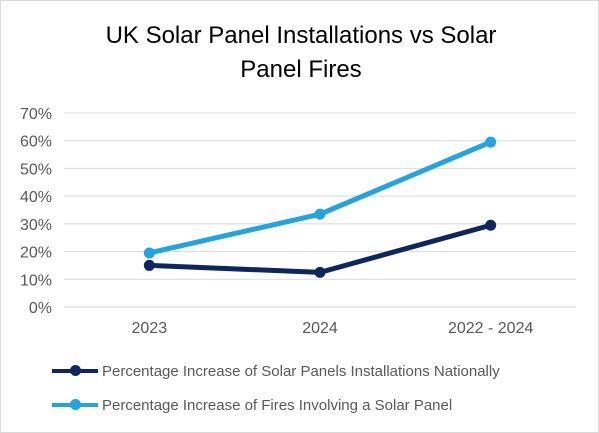 This screenshot has width=599, height=433. What do you see at coordinates (36, 114) in the screenshot?
I see `y-tick-label: 70%` at bounding box center [36, 114].